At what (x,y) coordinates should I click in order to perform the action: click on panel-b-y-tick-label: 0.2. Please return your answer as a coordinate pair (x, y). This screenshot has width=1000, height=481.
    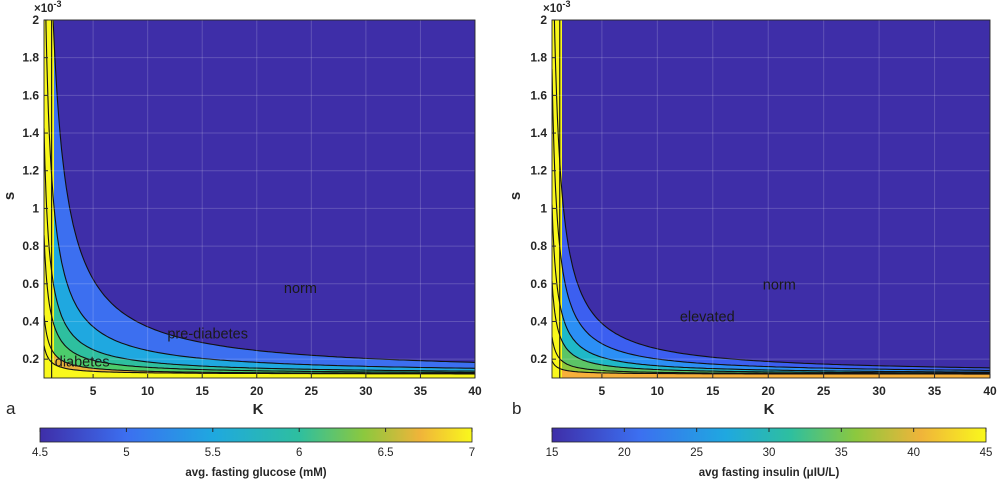
    Looking at the image, I should click on (538, 359).